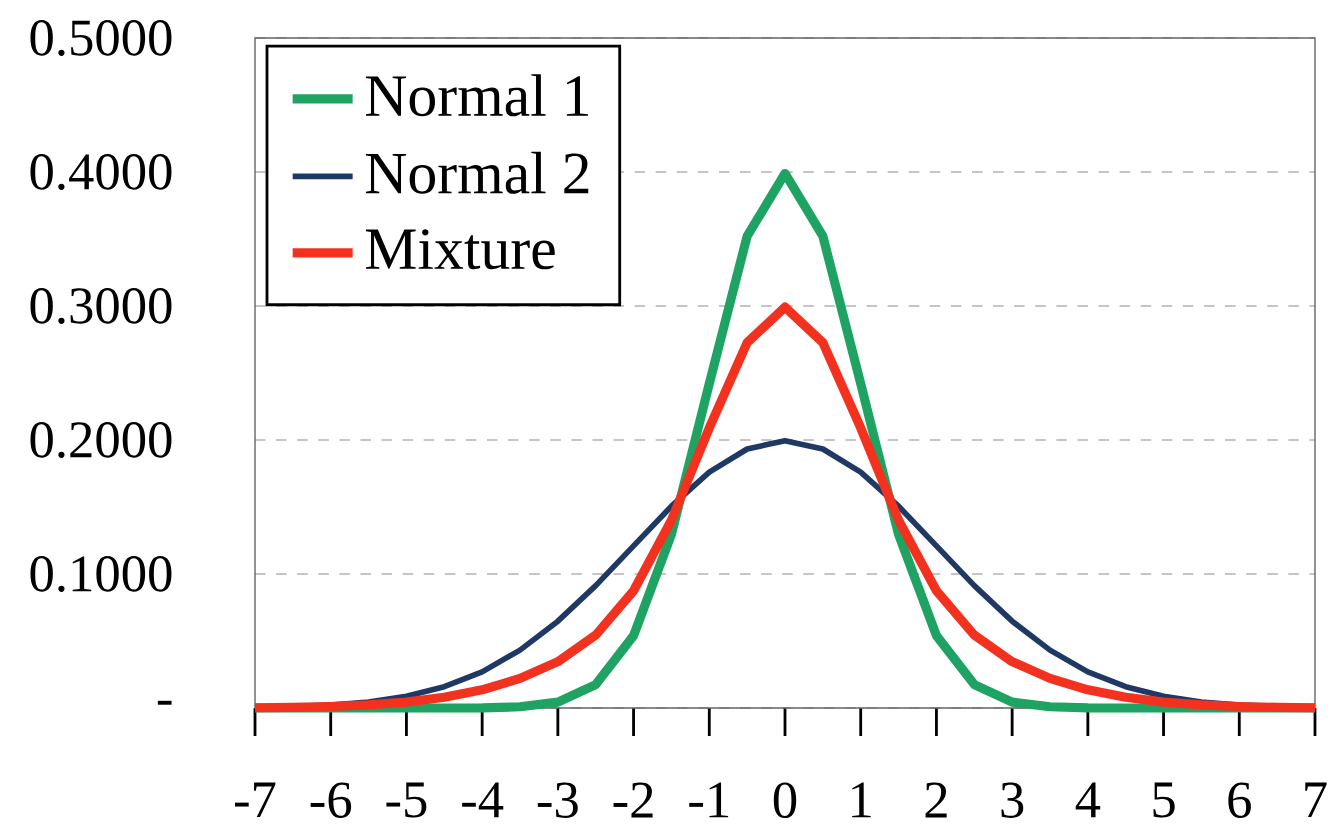  What do you see at coordinates (101, 172) in the screenshot?
I see `y-tick-label: 0.4000` at bounding box center [101, 172].